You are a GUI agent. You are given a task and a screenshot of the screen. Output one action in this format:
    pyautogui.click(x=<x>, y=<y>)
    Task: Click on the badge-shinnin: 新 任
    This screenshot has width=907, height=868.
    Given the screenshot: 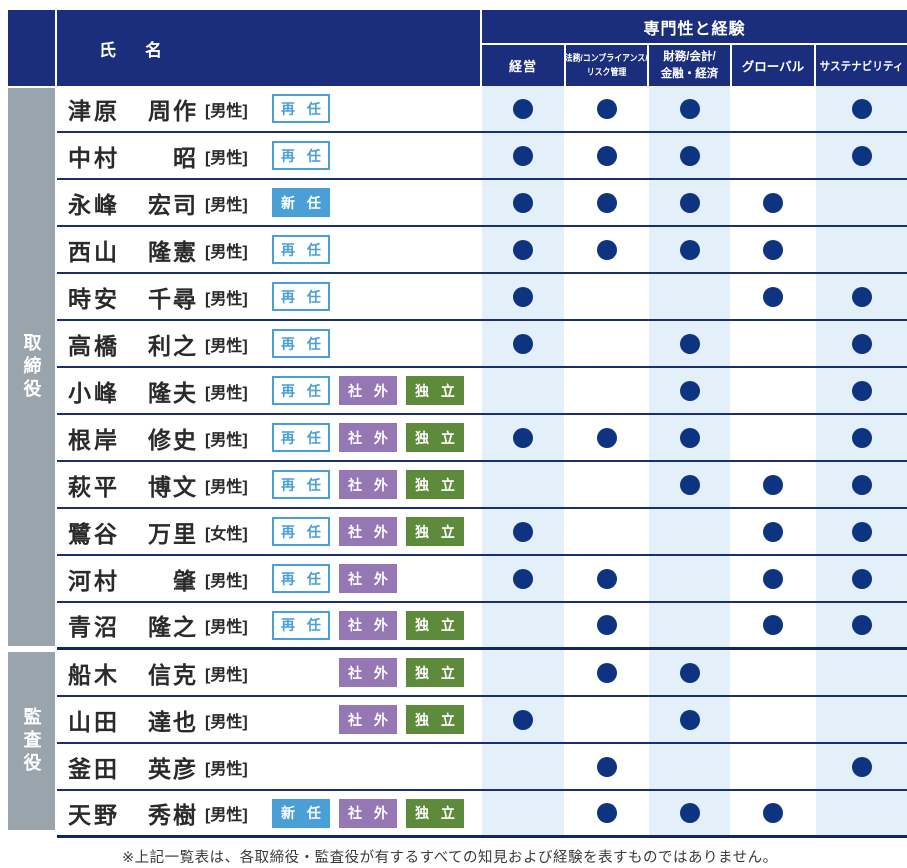 What is the action you would take?
    pyautogui.click(x=301, y=202)
    